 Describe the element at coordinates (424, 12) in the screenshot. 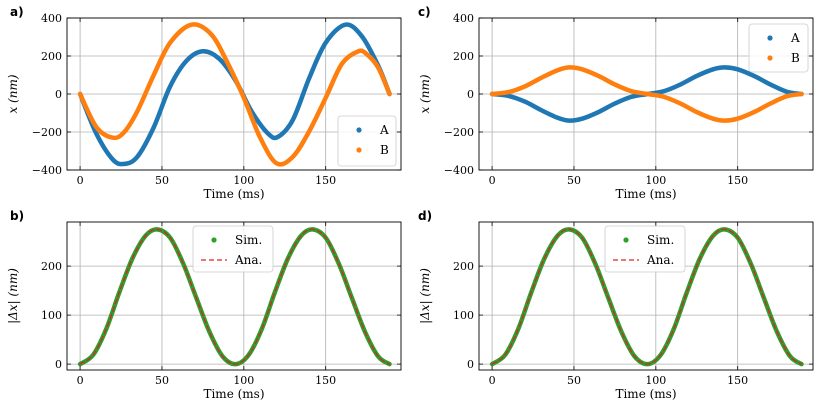

I see `panel-label: c)` at that location.